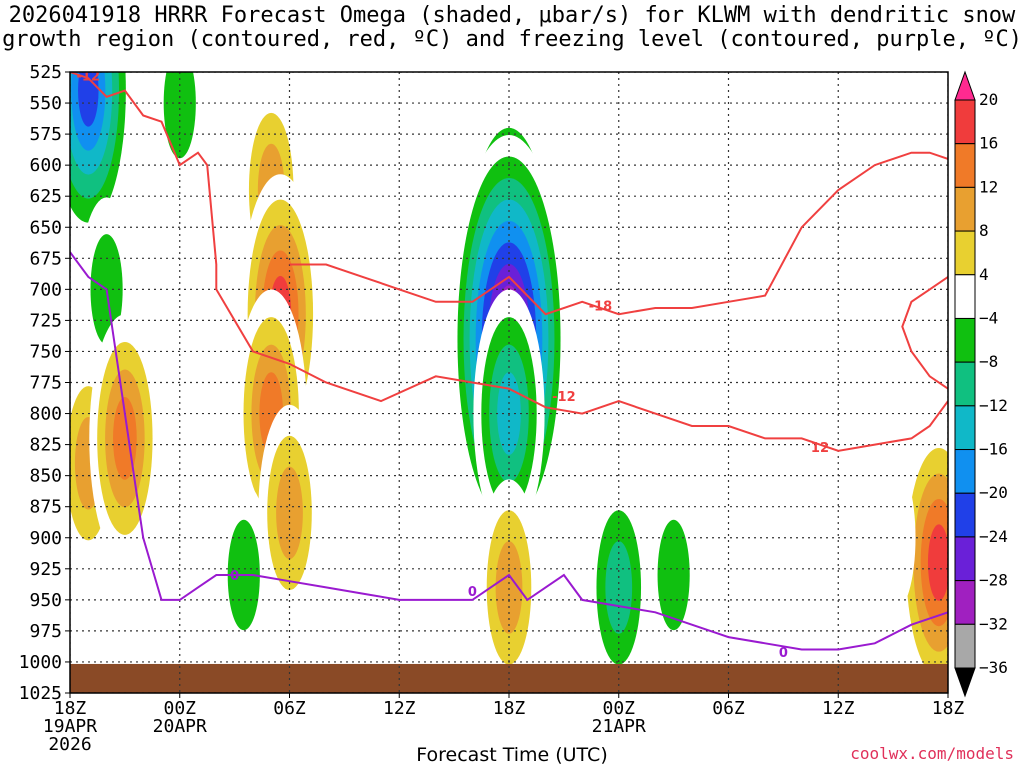  What do you see at coordinates (180, 726) in the screenshot?
I see `x-tick-label-1-1: 20APR` at bounding box center [180, 726].